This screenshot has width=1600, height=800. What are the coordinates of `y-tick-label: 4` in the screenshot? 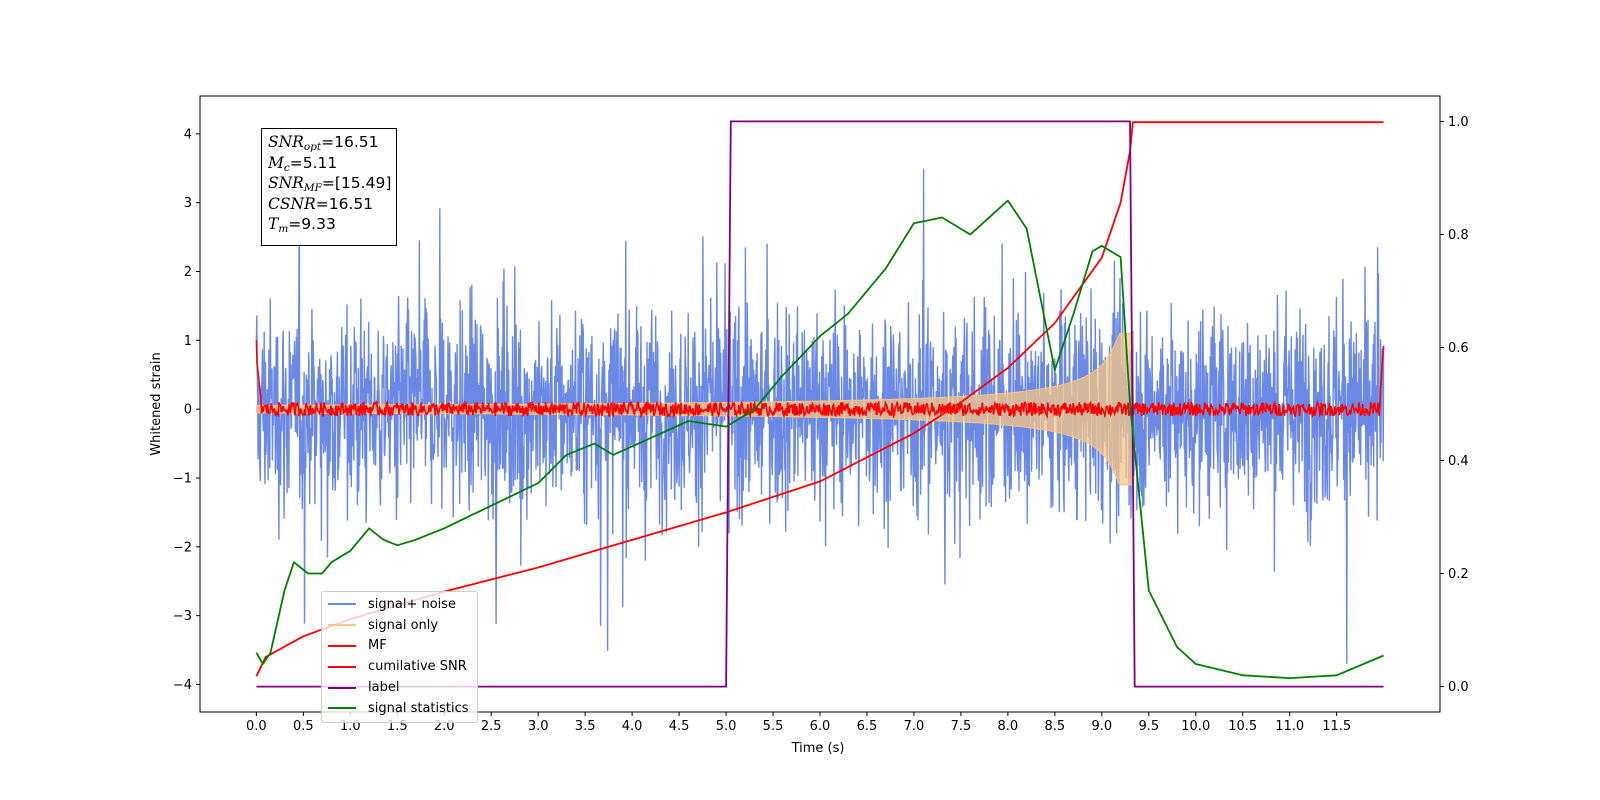 It's located at (188, 134).